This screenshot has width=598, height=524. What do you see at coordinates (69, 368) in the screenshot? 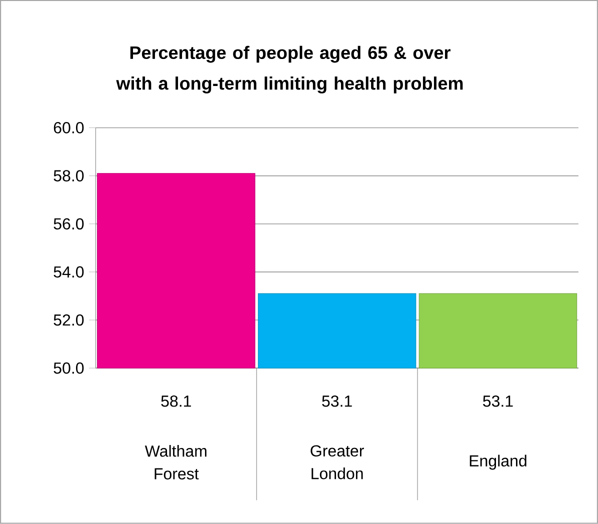
I see `y-tick-label: 50.0` at bounding box center [69, 368].